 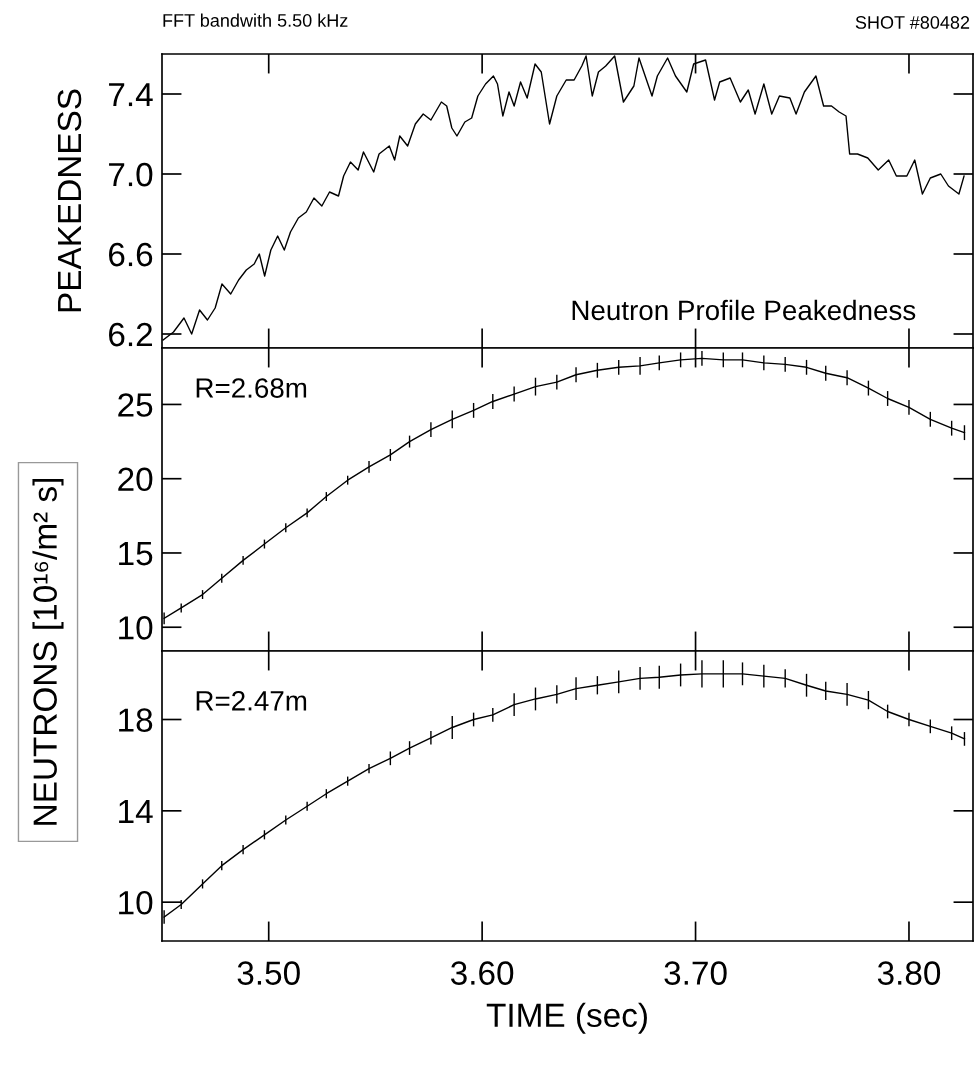 I want to click on y-tick-label: 7.4, so click(x=131, y=95).